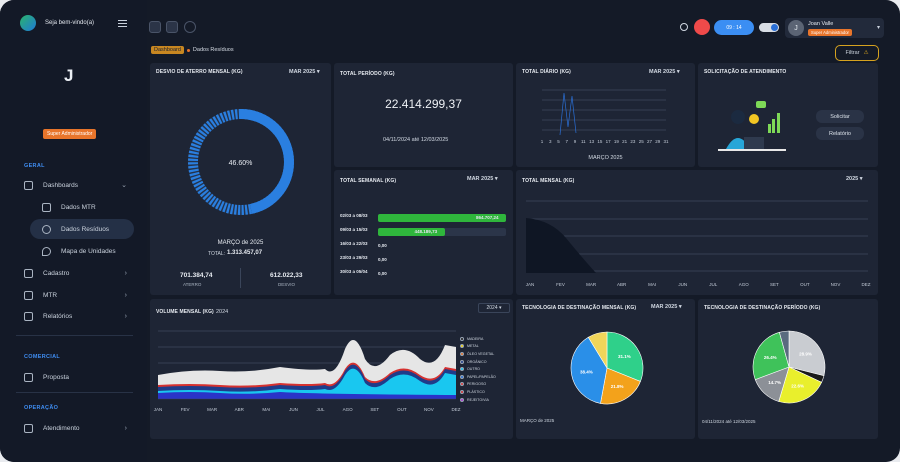 The image size is (900, 462). I want to click on pie-label: 21.8%, so click(617, 386).